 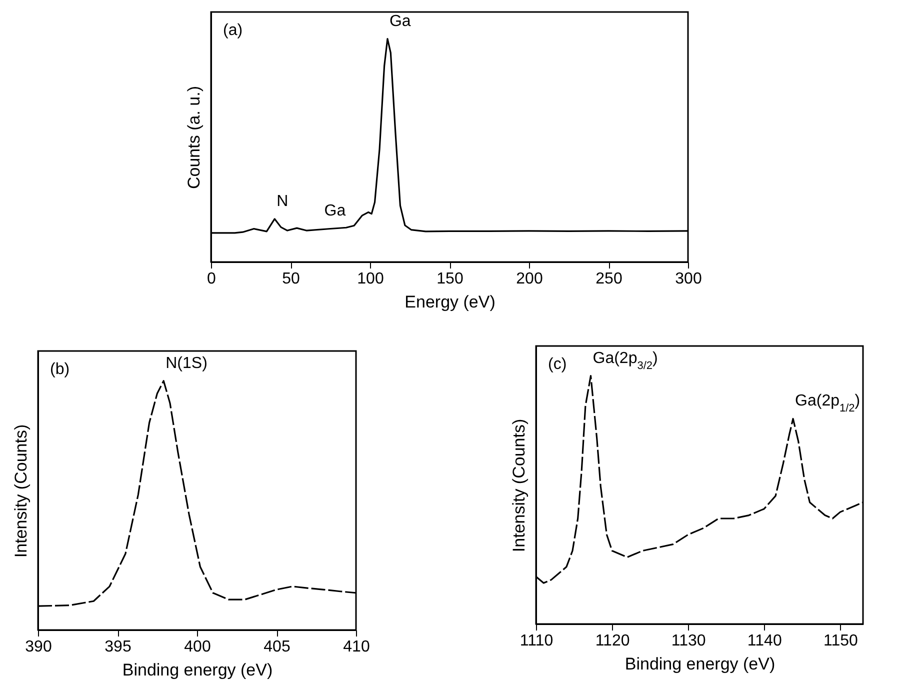 What do you see at coordinates (118, 647) in the screenshot?
I see `x-tick-label: 395` at bounding box center [118, 647].